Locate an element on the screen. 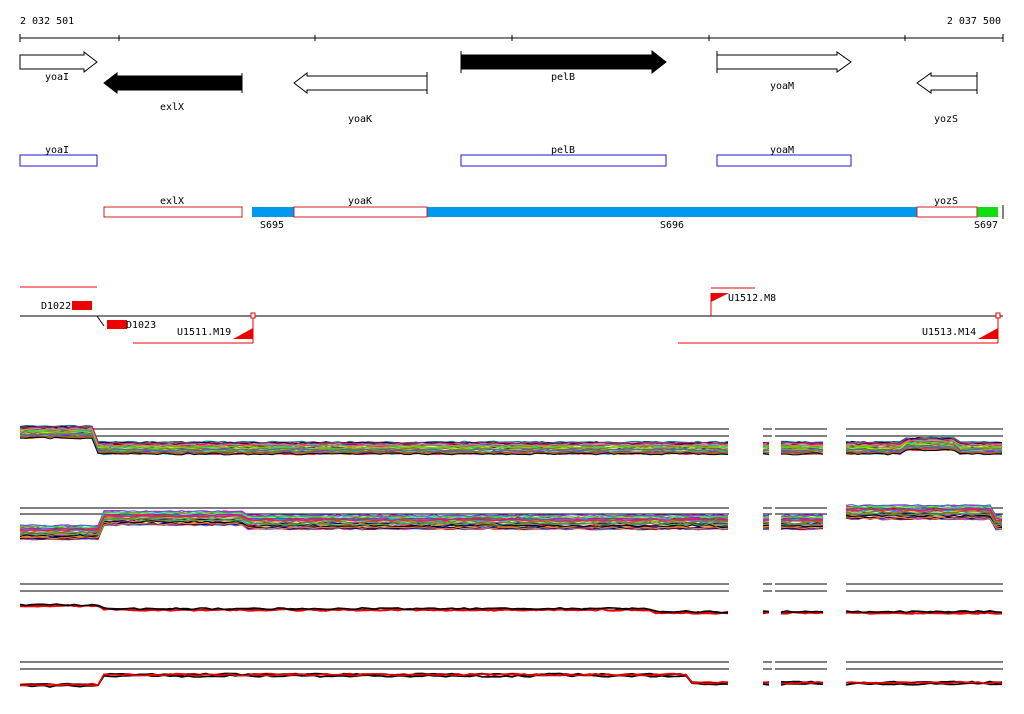 This screenshot has height=714, width=1024. ruler-end-label: 2 037 500 is located at coordinates (974, 21).